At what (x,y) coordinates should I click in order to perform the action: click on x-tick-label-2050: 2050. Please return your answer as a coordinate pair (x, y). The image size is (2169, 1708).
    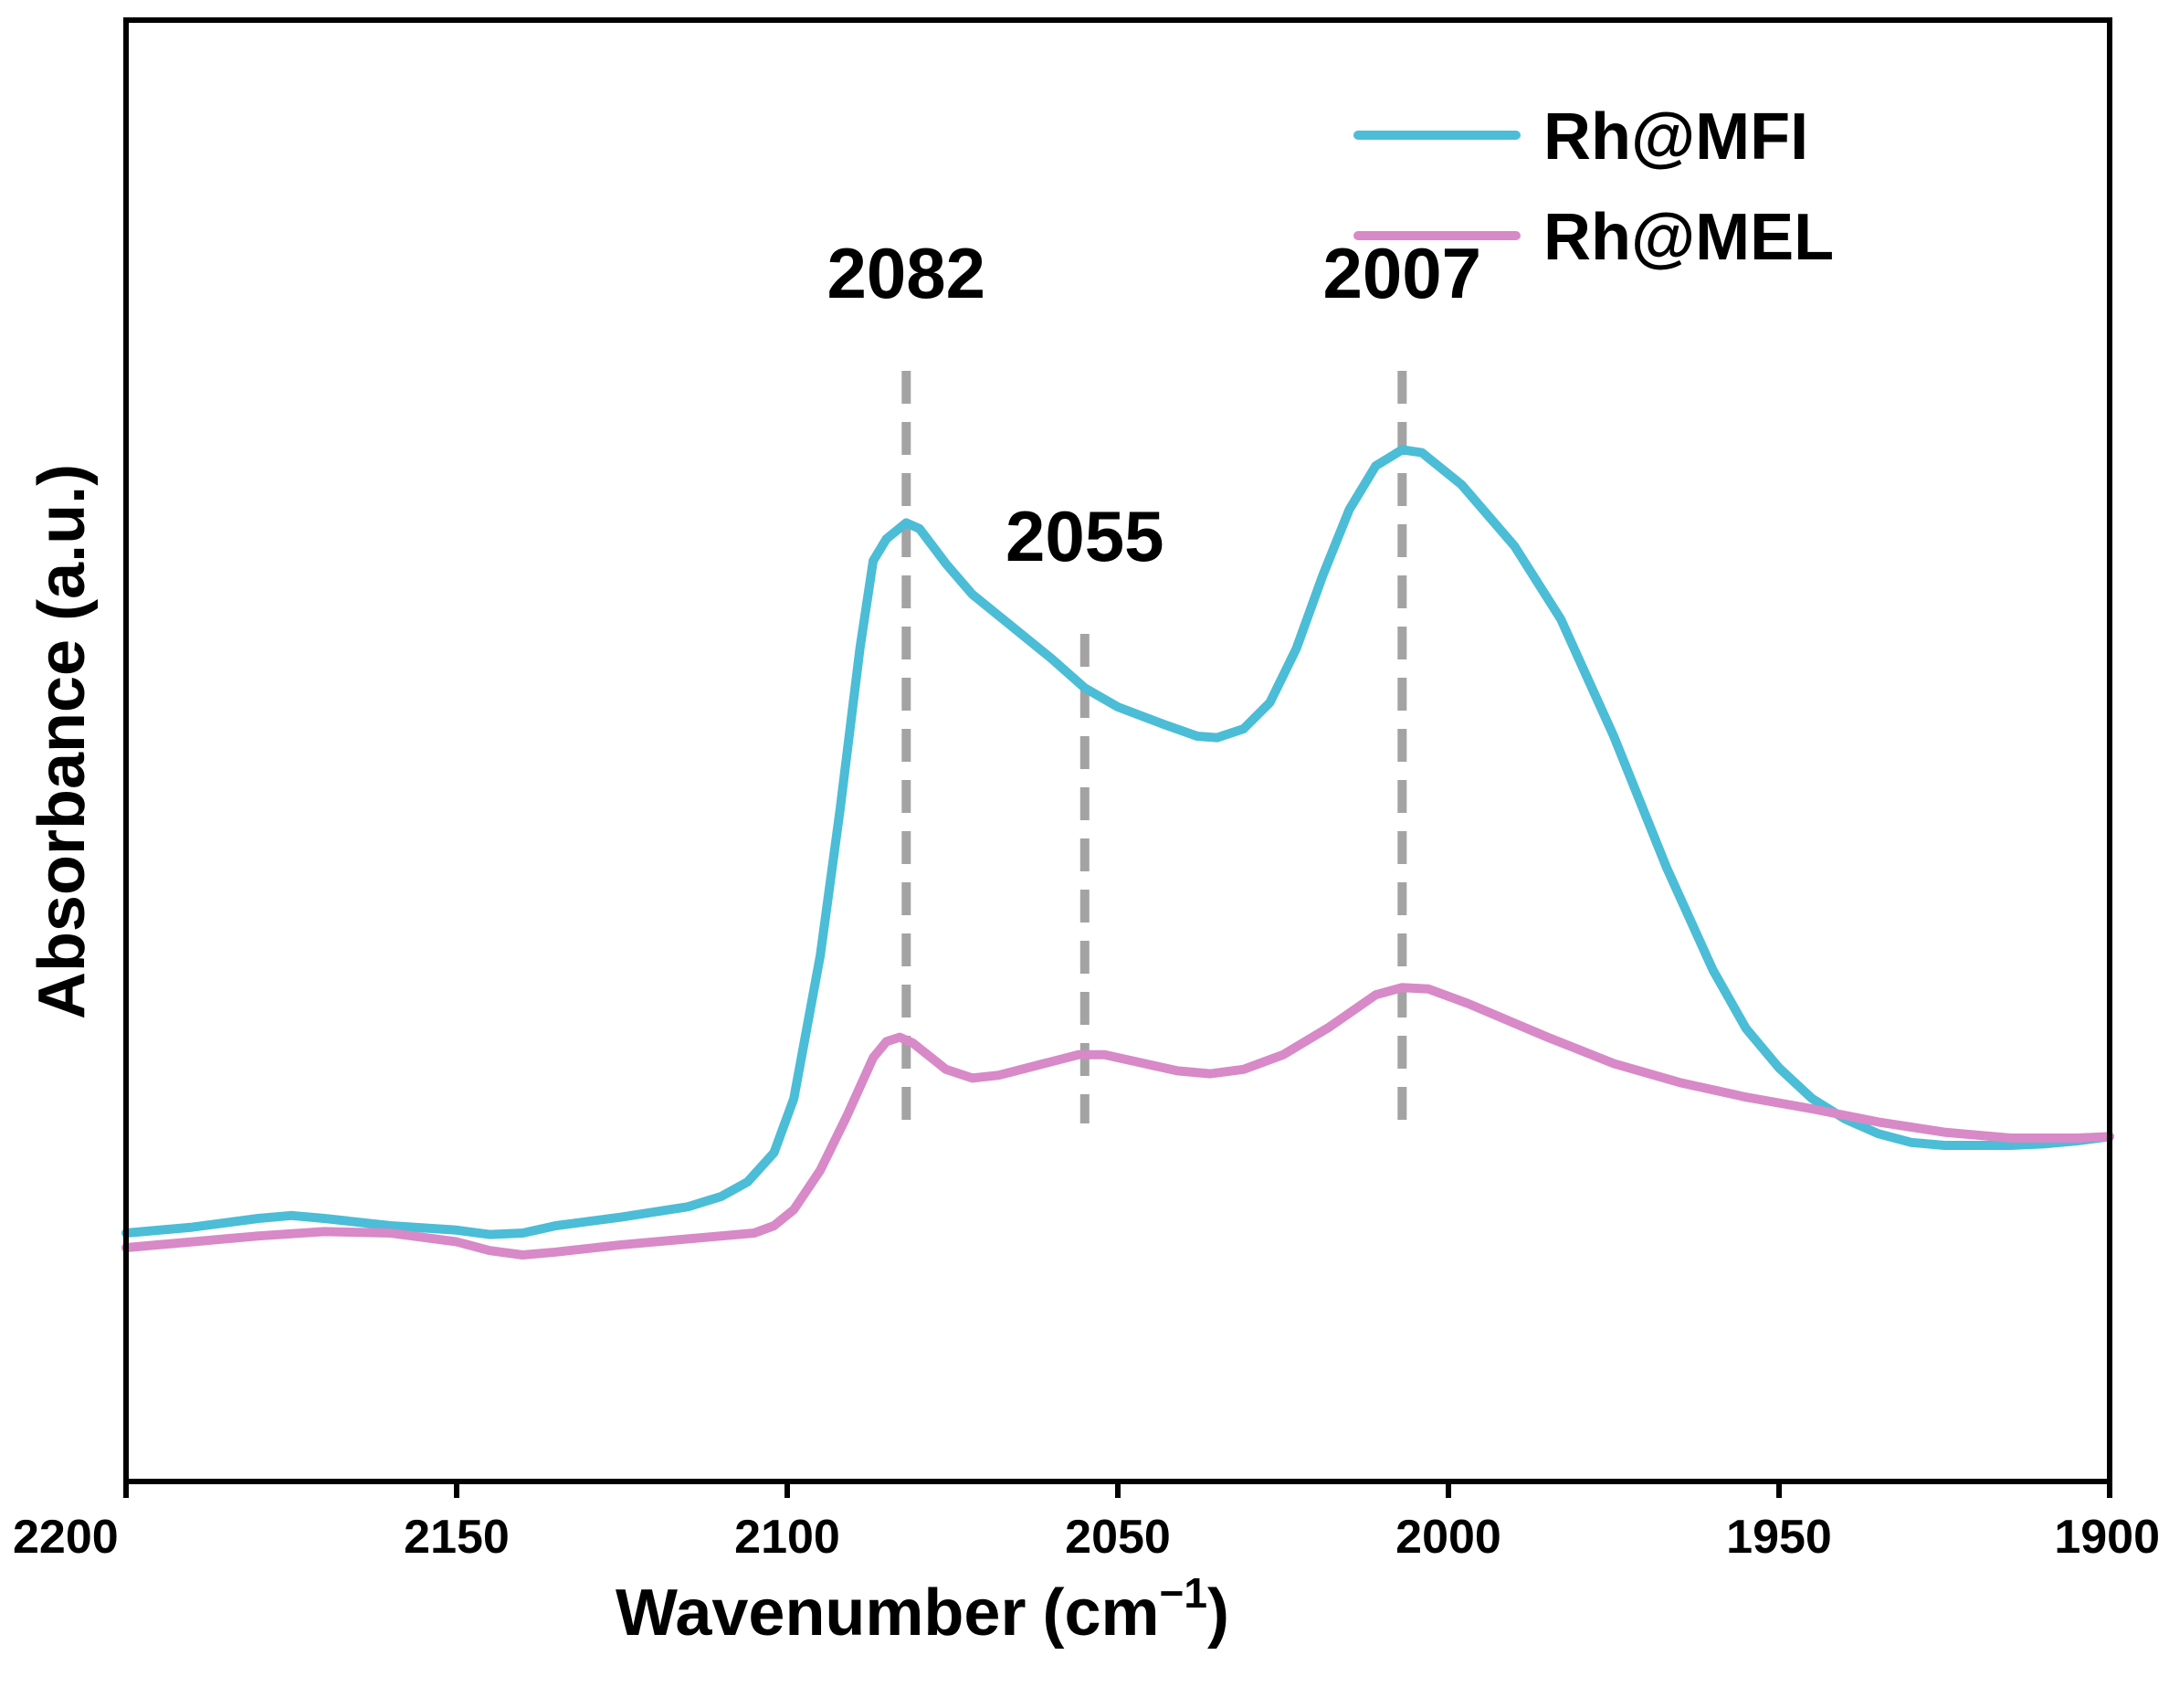
    Looking at the image, I should click on (1118, 1537).